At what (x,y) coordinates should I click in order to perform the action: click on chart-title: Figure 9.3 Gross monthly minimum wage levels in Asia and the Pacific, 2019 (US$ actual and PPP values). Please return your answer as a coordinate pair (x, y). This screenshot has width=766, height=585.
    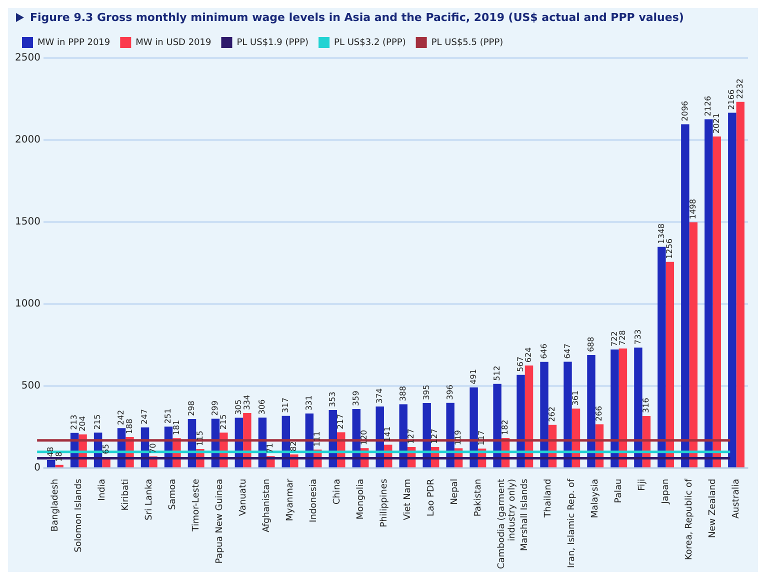
    Looking at the image, I should click on (357, 17).